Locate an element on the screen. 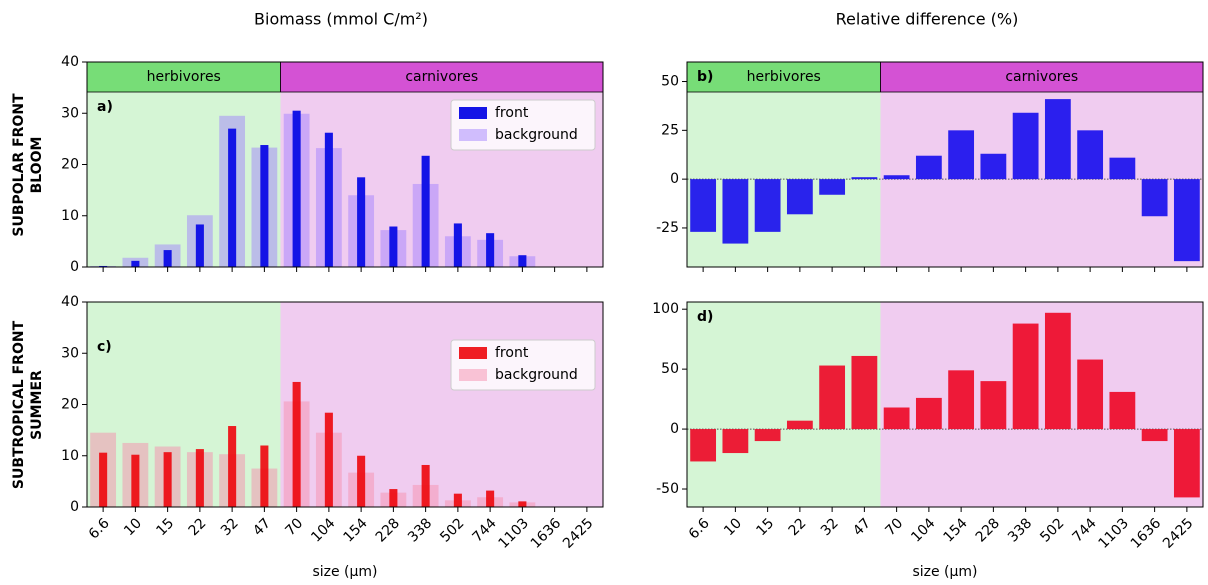  row-label: SUMMER is located at coordinates (37, 405).